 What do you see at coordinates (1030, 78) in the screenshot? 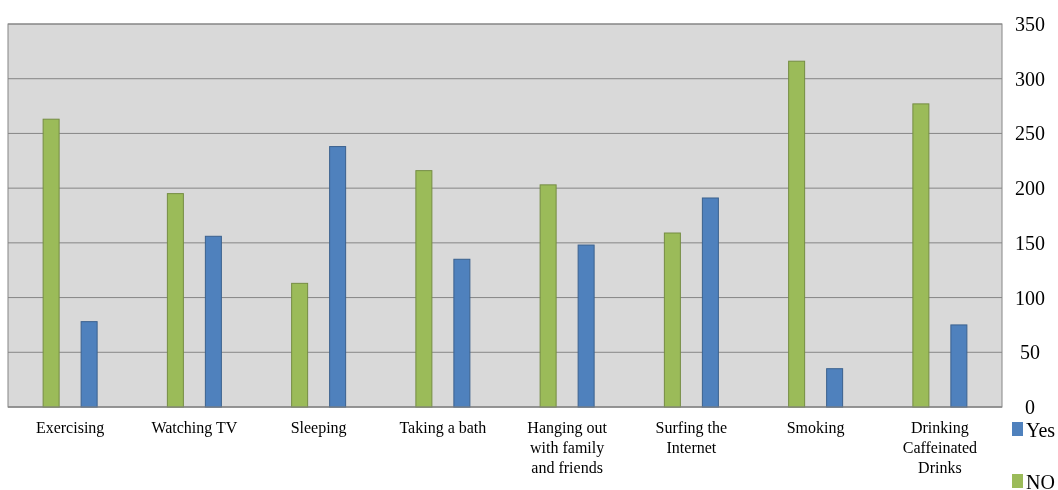
I see `y-tick-label: 300` at bounding box center [1030, 78].